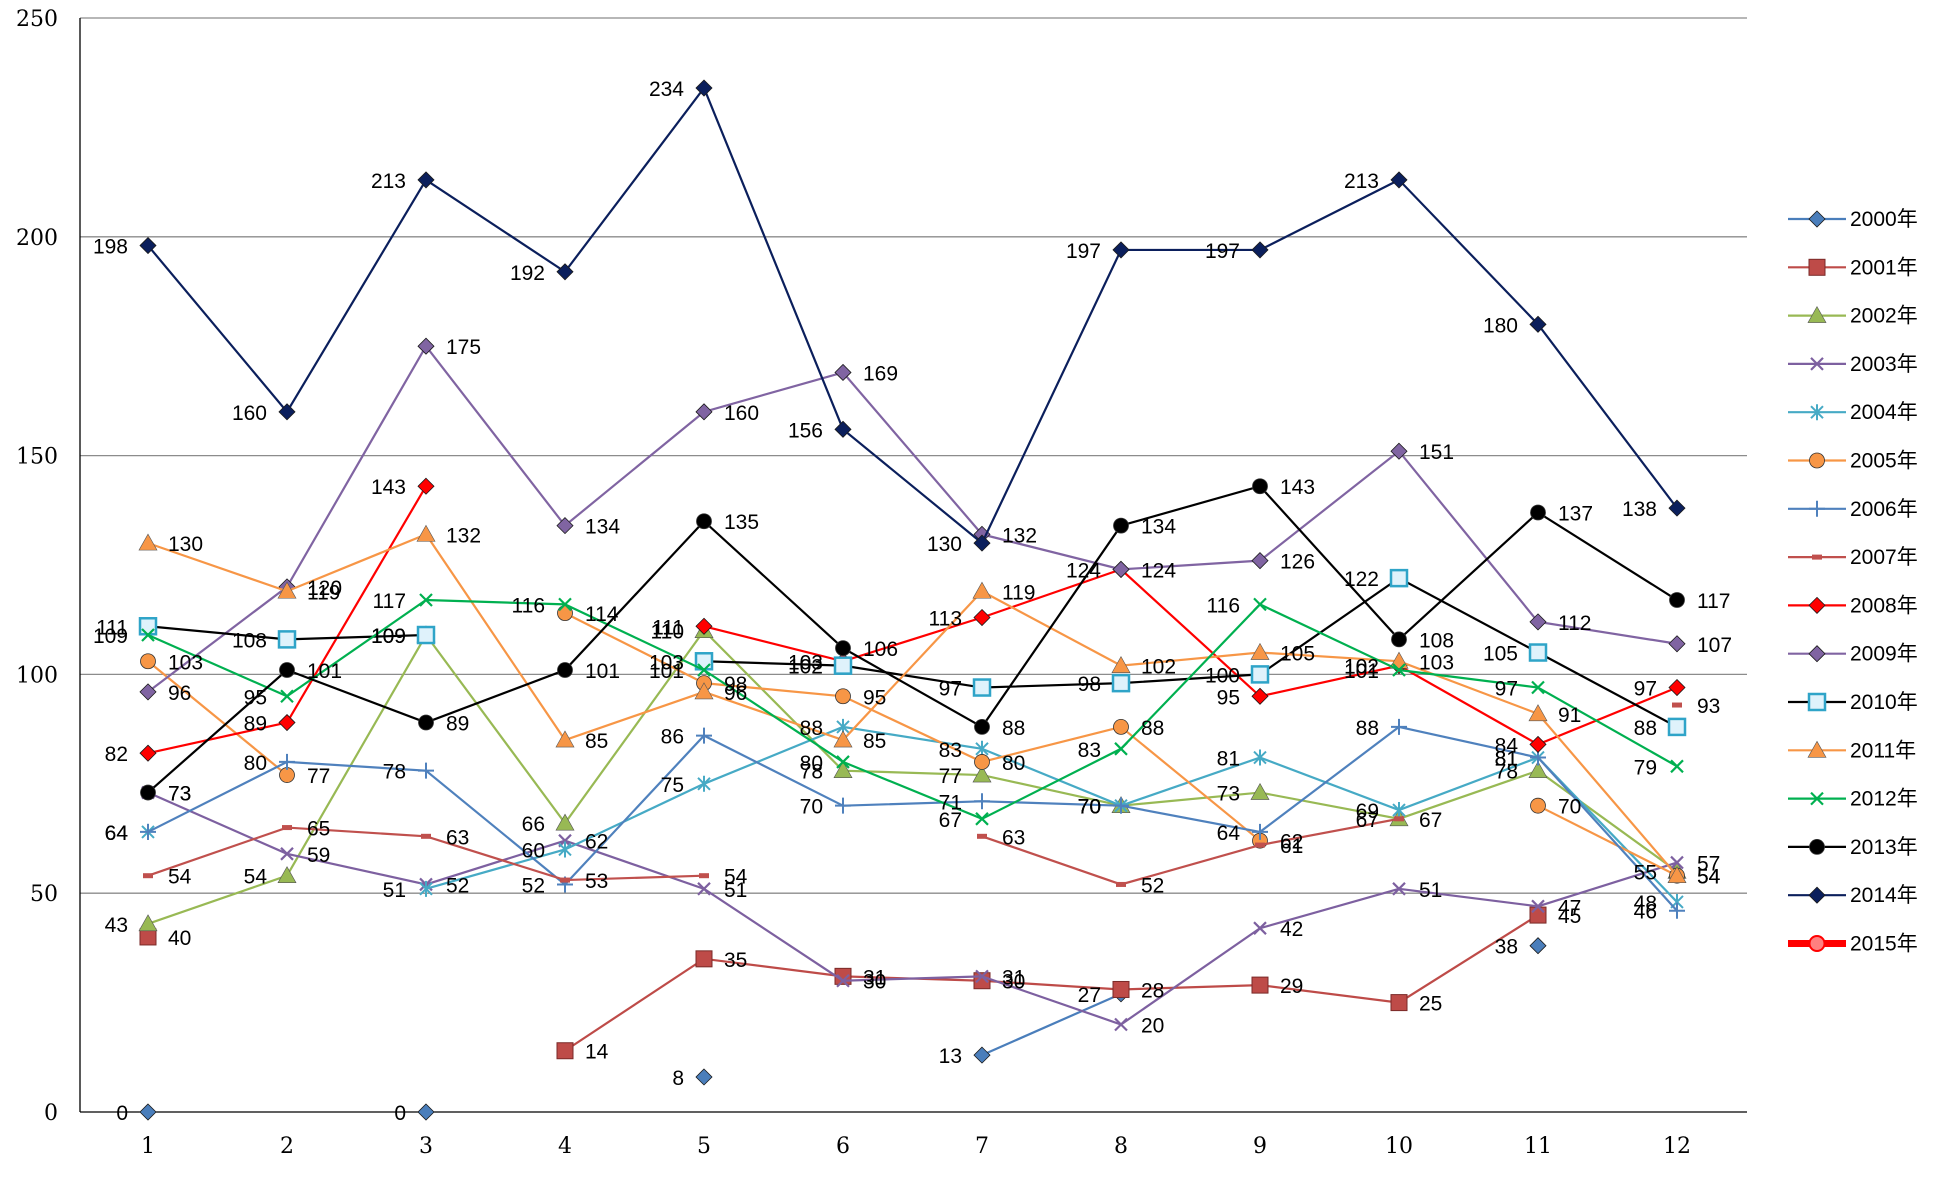 This screenshot has width=1950, height=1178. I want to click on data-label: 135, so click(741, 522).